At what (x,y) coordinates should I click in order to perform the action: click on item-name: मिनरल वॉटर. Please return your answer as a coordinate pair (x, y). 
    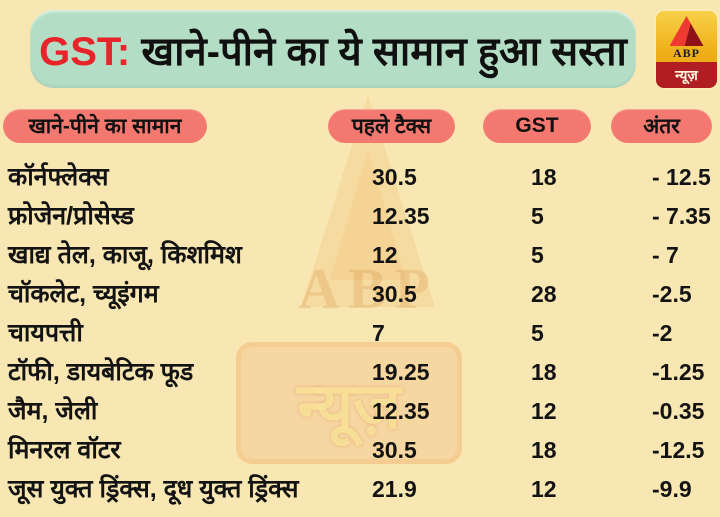
    Looking at the image, I should click on (64, 450).